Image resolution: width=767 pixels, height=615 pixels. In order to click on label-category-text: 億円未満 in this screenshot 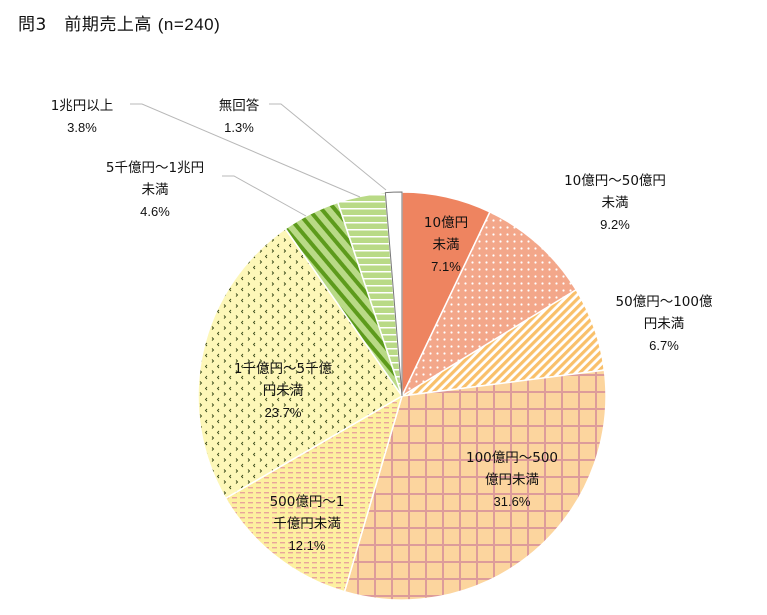, I will do `click(511, 480)`.